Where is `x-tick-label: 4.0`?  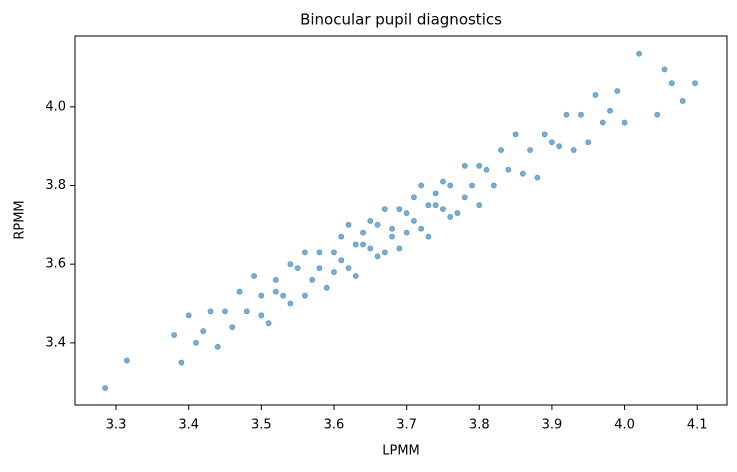 x-tick-label: 4.0 is located at coordinates (624, 425).